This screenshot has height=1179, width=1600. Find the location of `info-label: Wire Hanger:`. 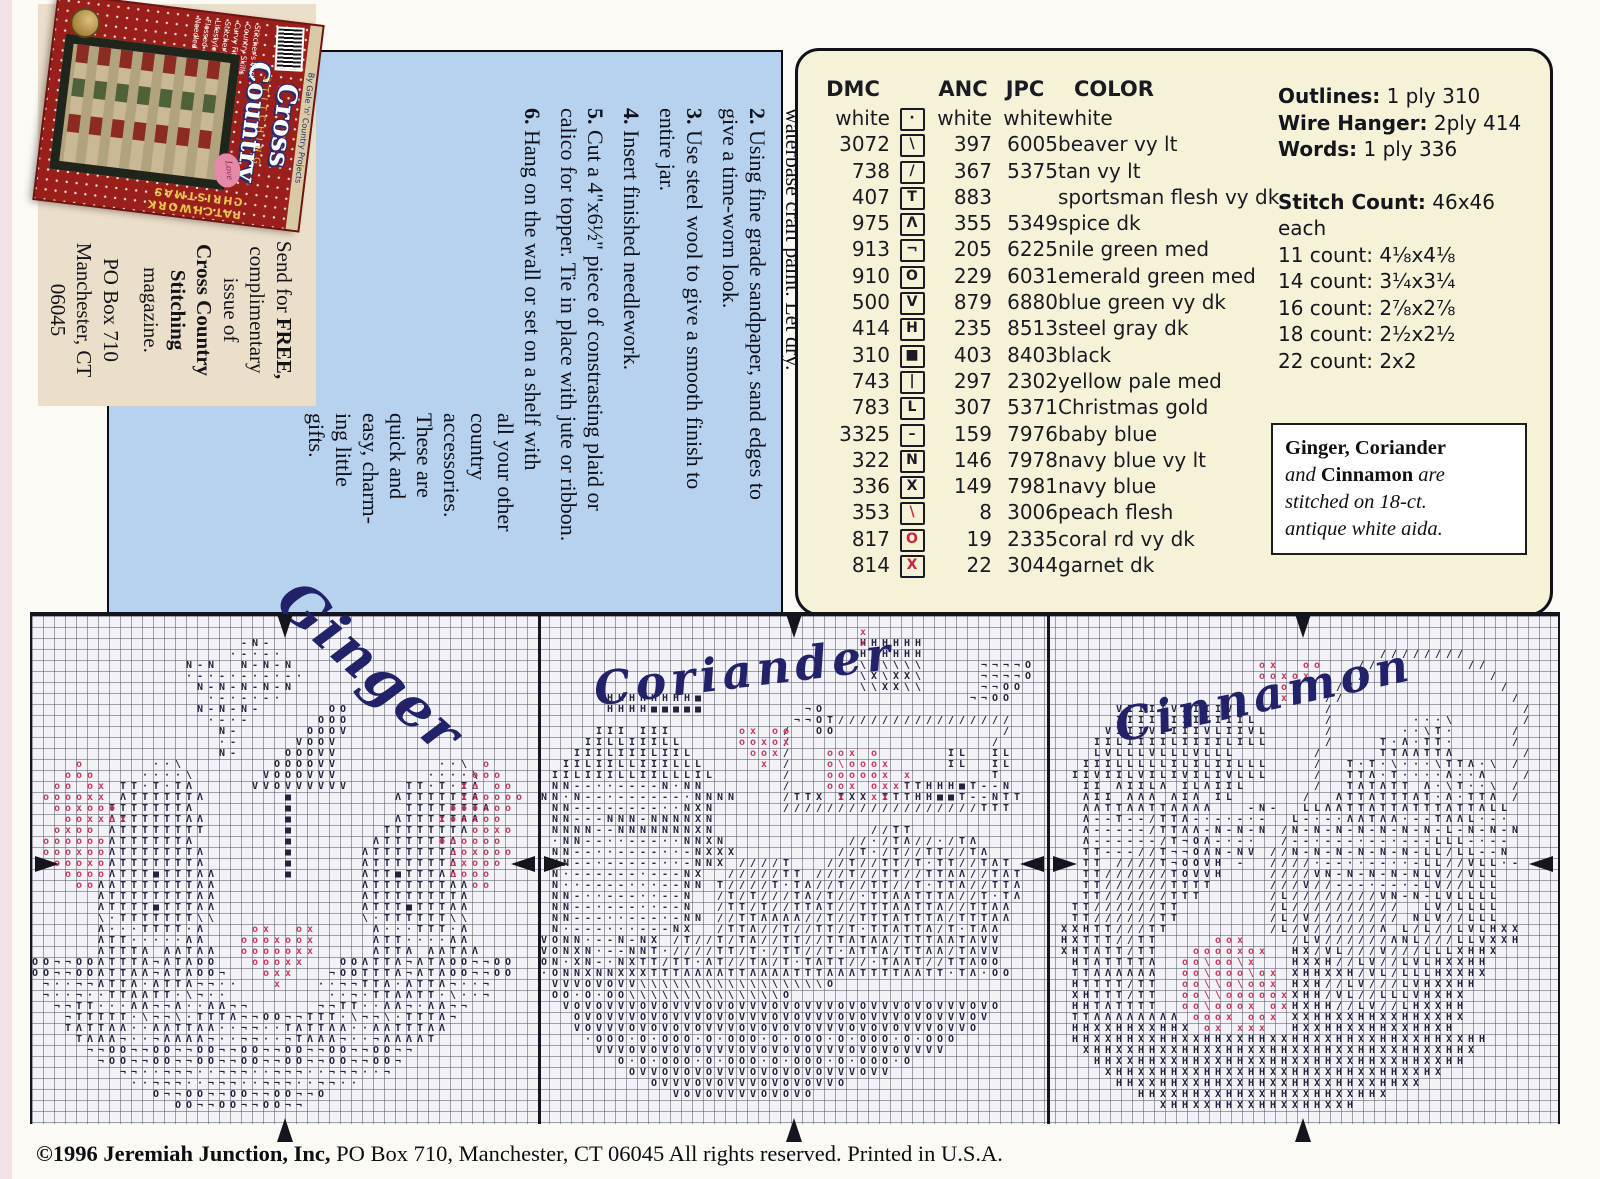

info-label: Wire Hanger: is located at coordinates (1353, 122).